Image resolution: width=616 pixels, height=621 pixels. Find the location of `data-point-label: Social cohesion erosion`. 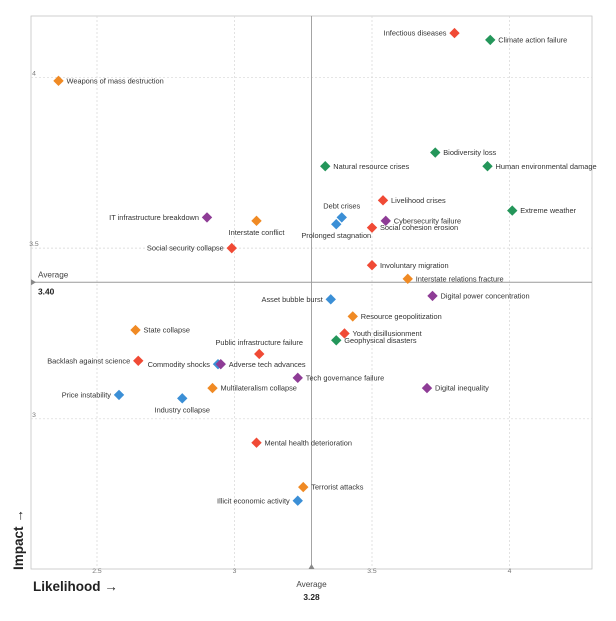

data-point-label: Social cohesion erosion is located at coordinates (419, 227).